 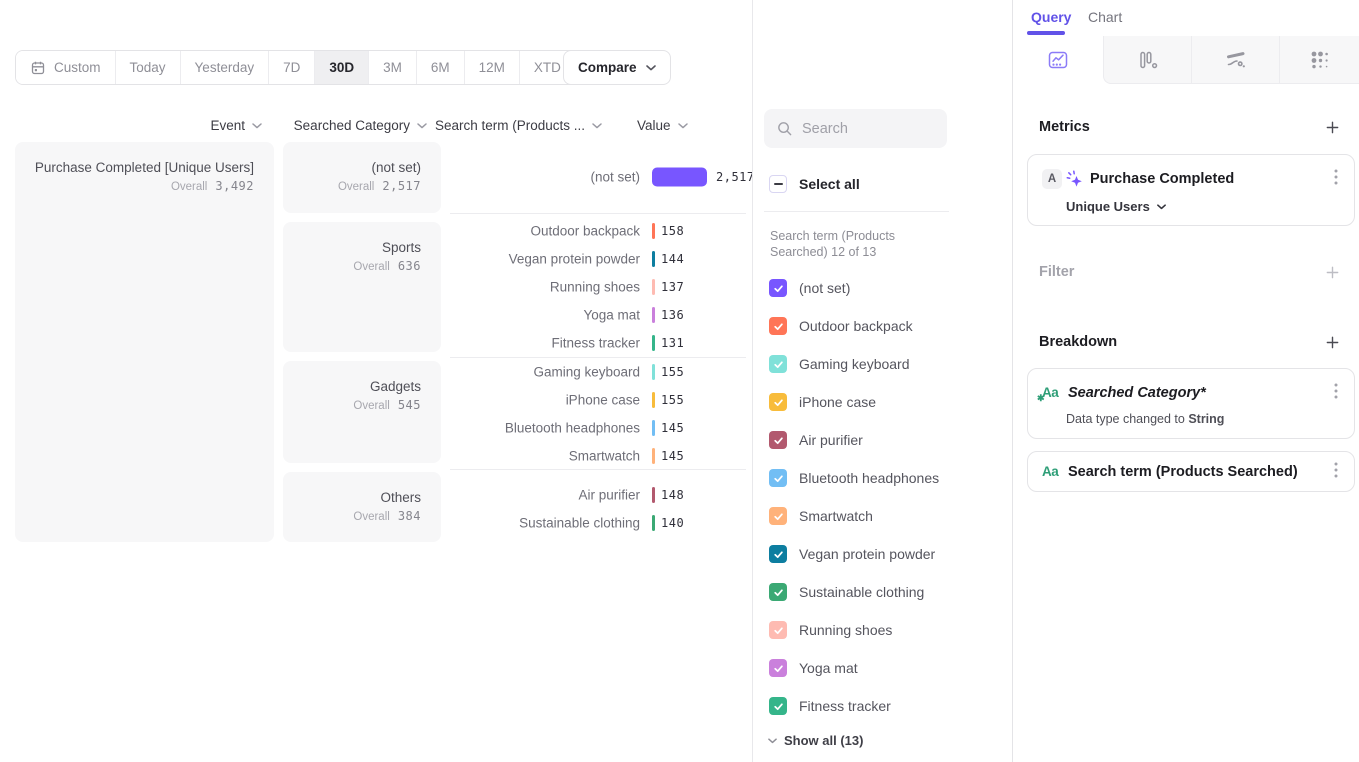 I want to click on date-range-30d: 30D, so click(x=341, y=67).